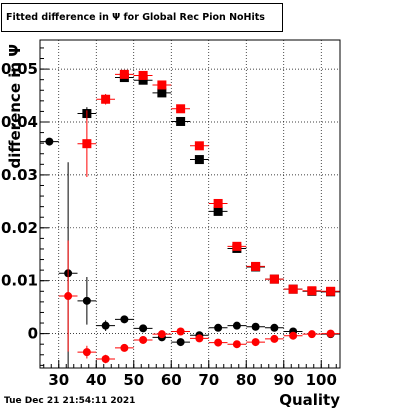 This screenshot has height=409, width=400. What do you see at coordinates (19, 281) in the screenshot?
I see `y-tick-label: 0.01` at bounding box center [19, 281].